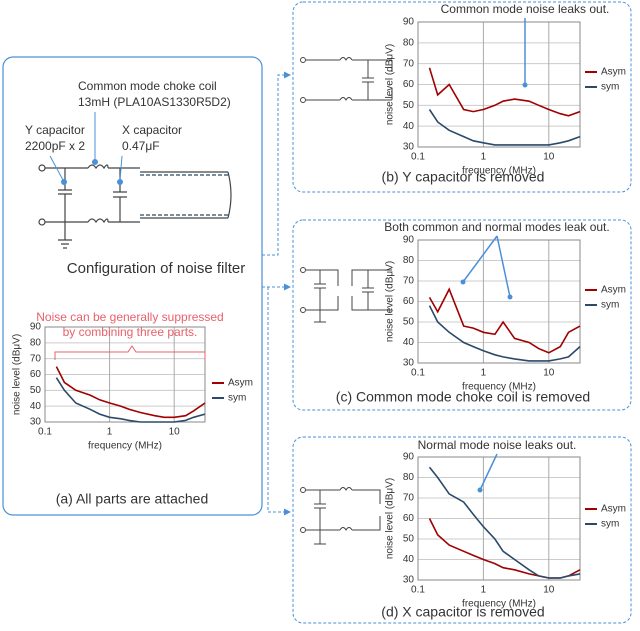 The height and width of the screenshot is (631, 640). I want to click on filter-circuit, so click(135, 206).